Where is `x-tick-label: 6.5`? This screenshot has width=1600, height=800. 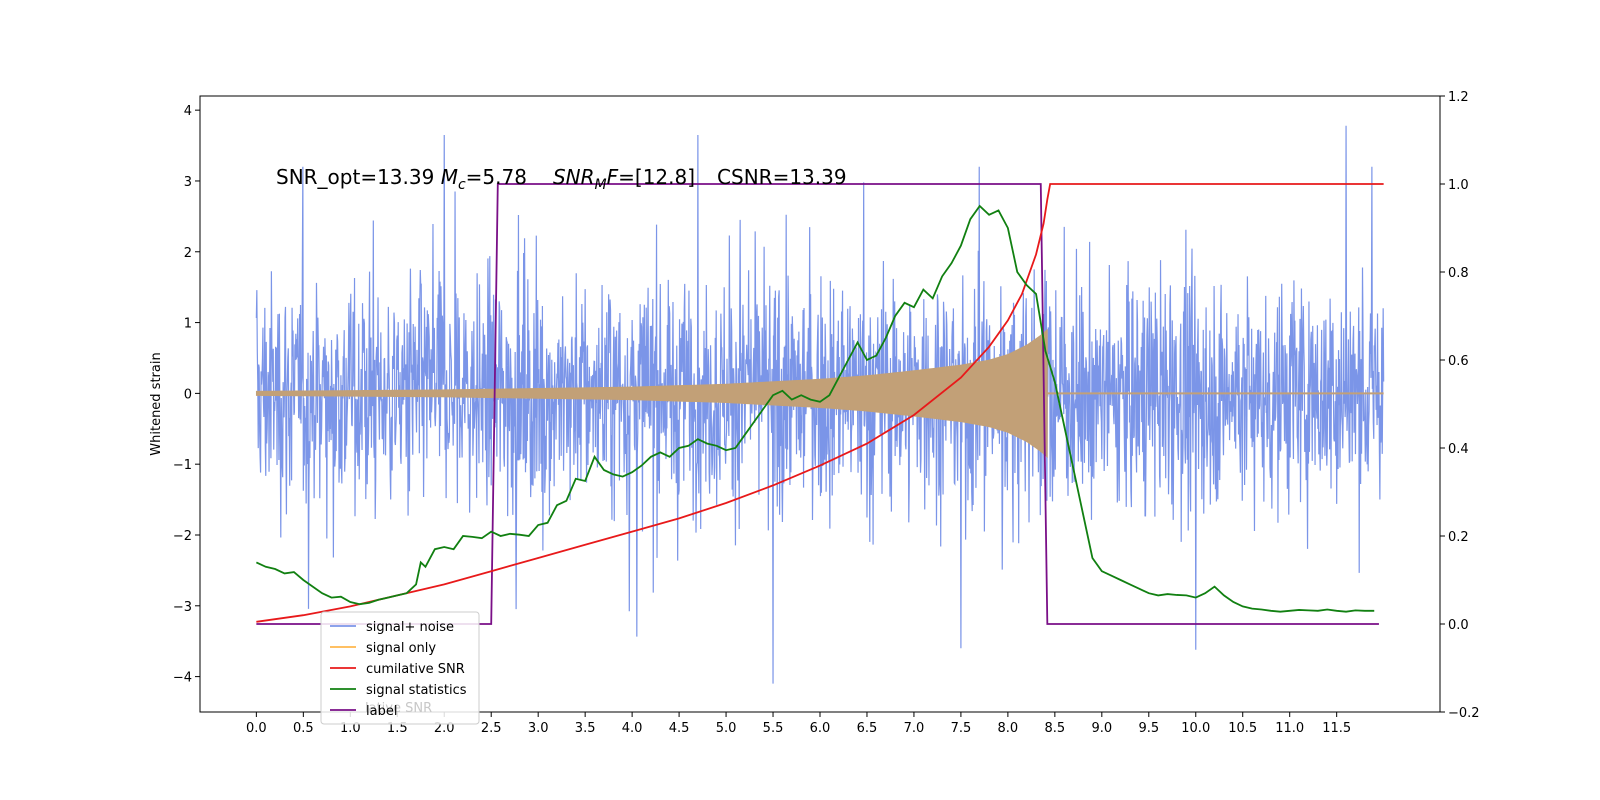
x-tick-label: 6.5 is located at coordinates (867, 728).